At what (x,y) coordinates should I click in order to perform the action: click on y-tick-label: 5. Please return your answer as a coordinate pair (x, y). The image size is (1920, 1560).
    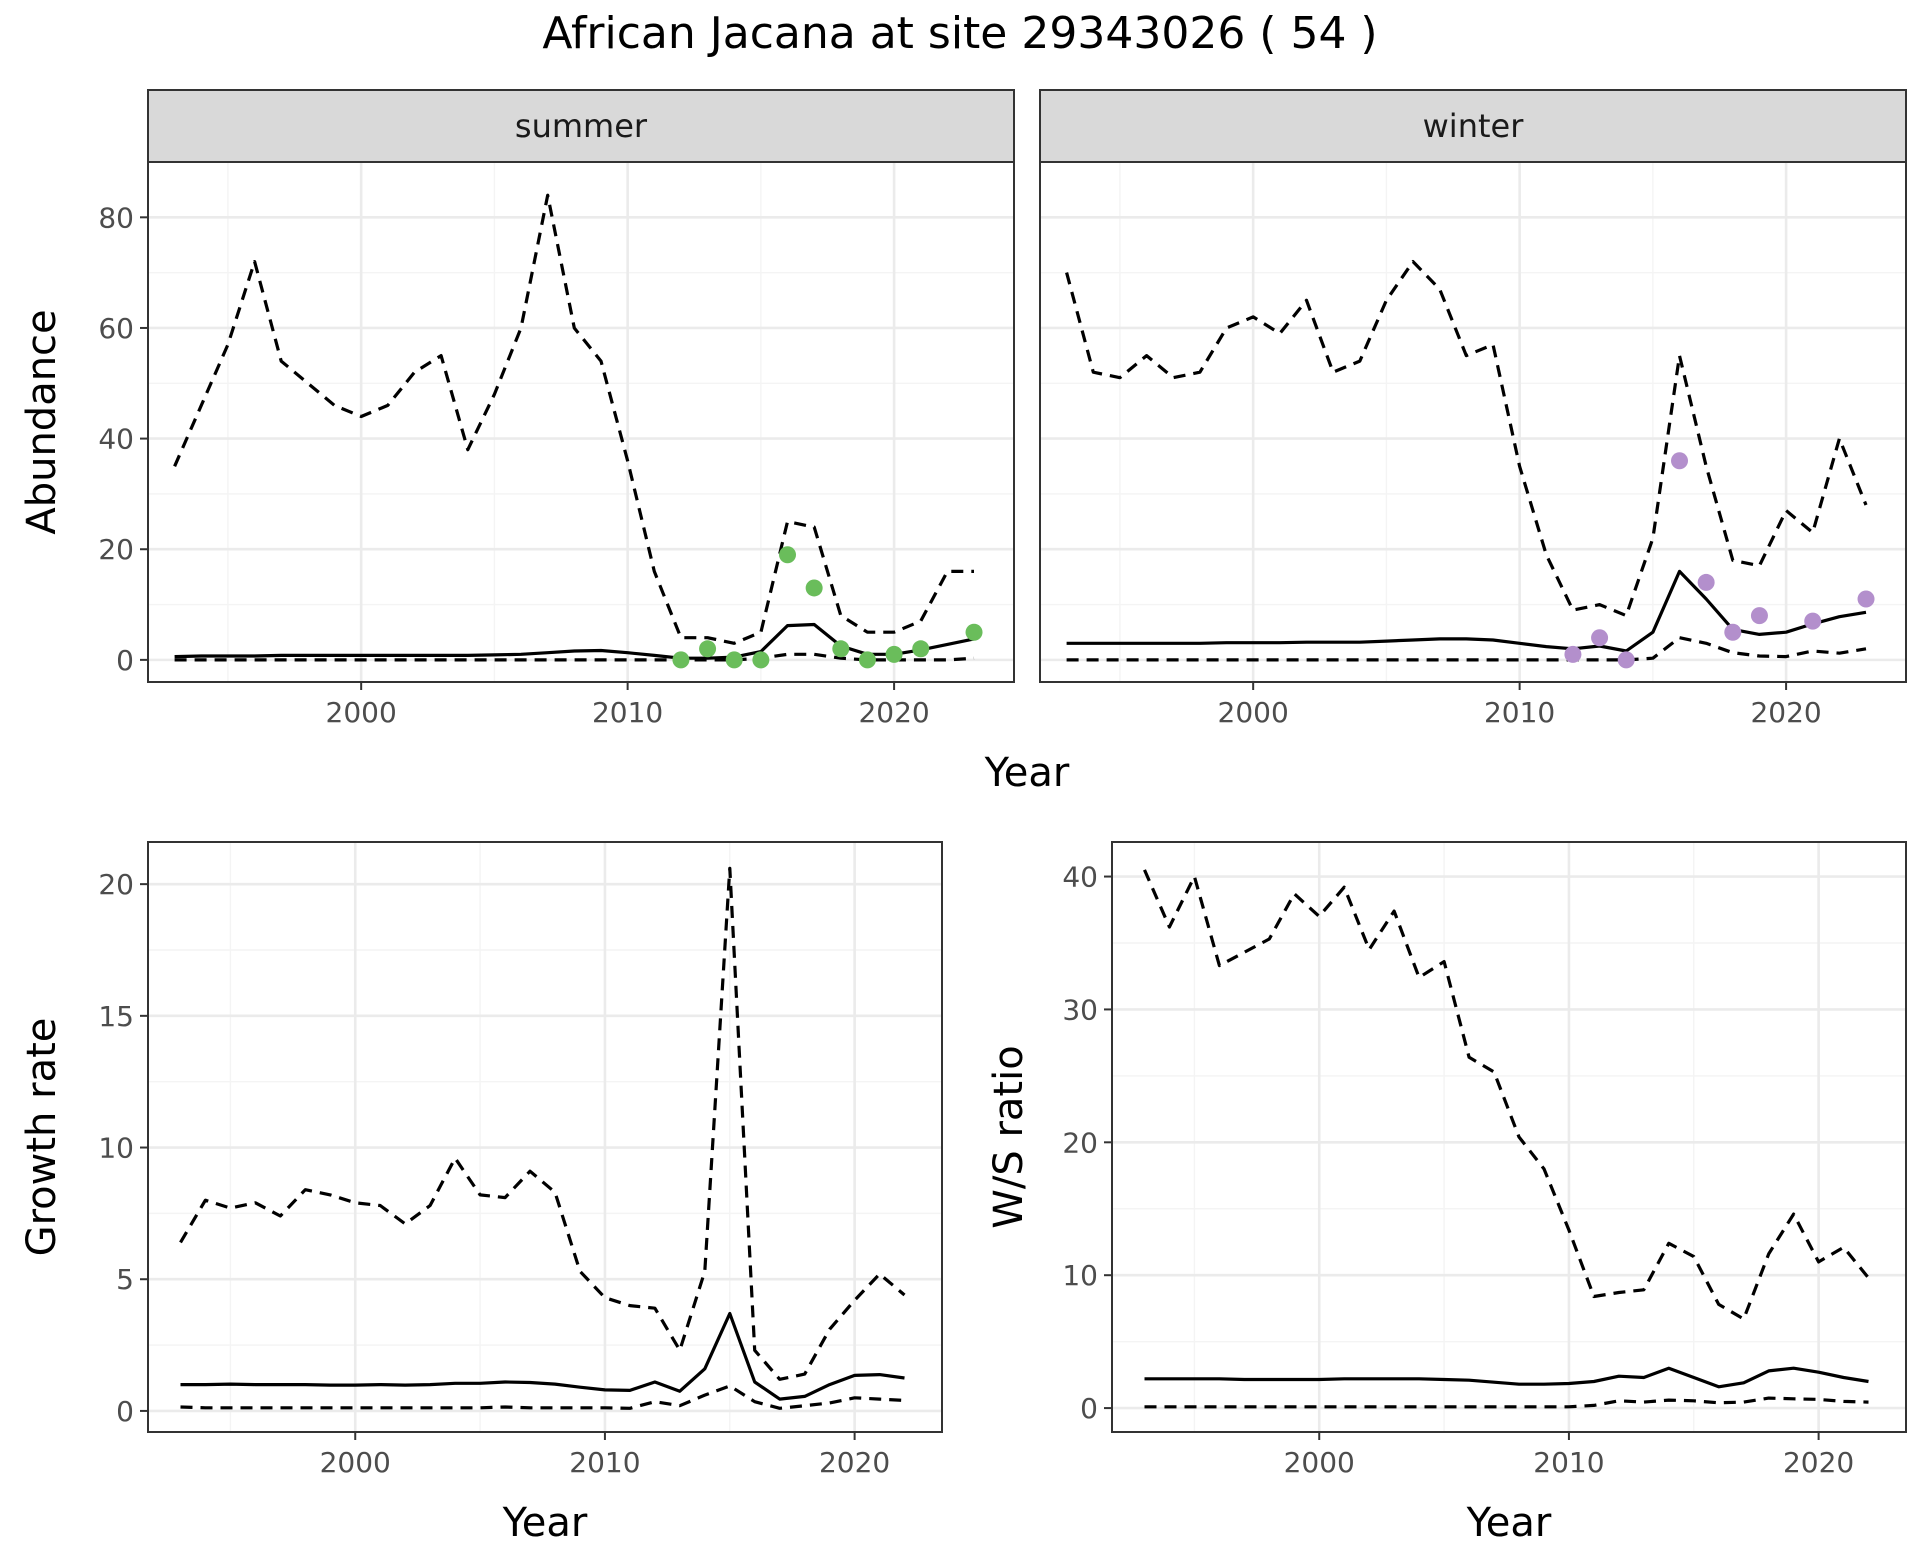
    Looking at the image, I should click on (125, 1279).